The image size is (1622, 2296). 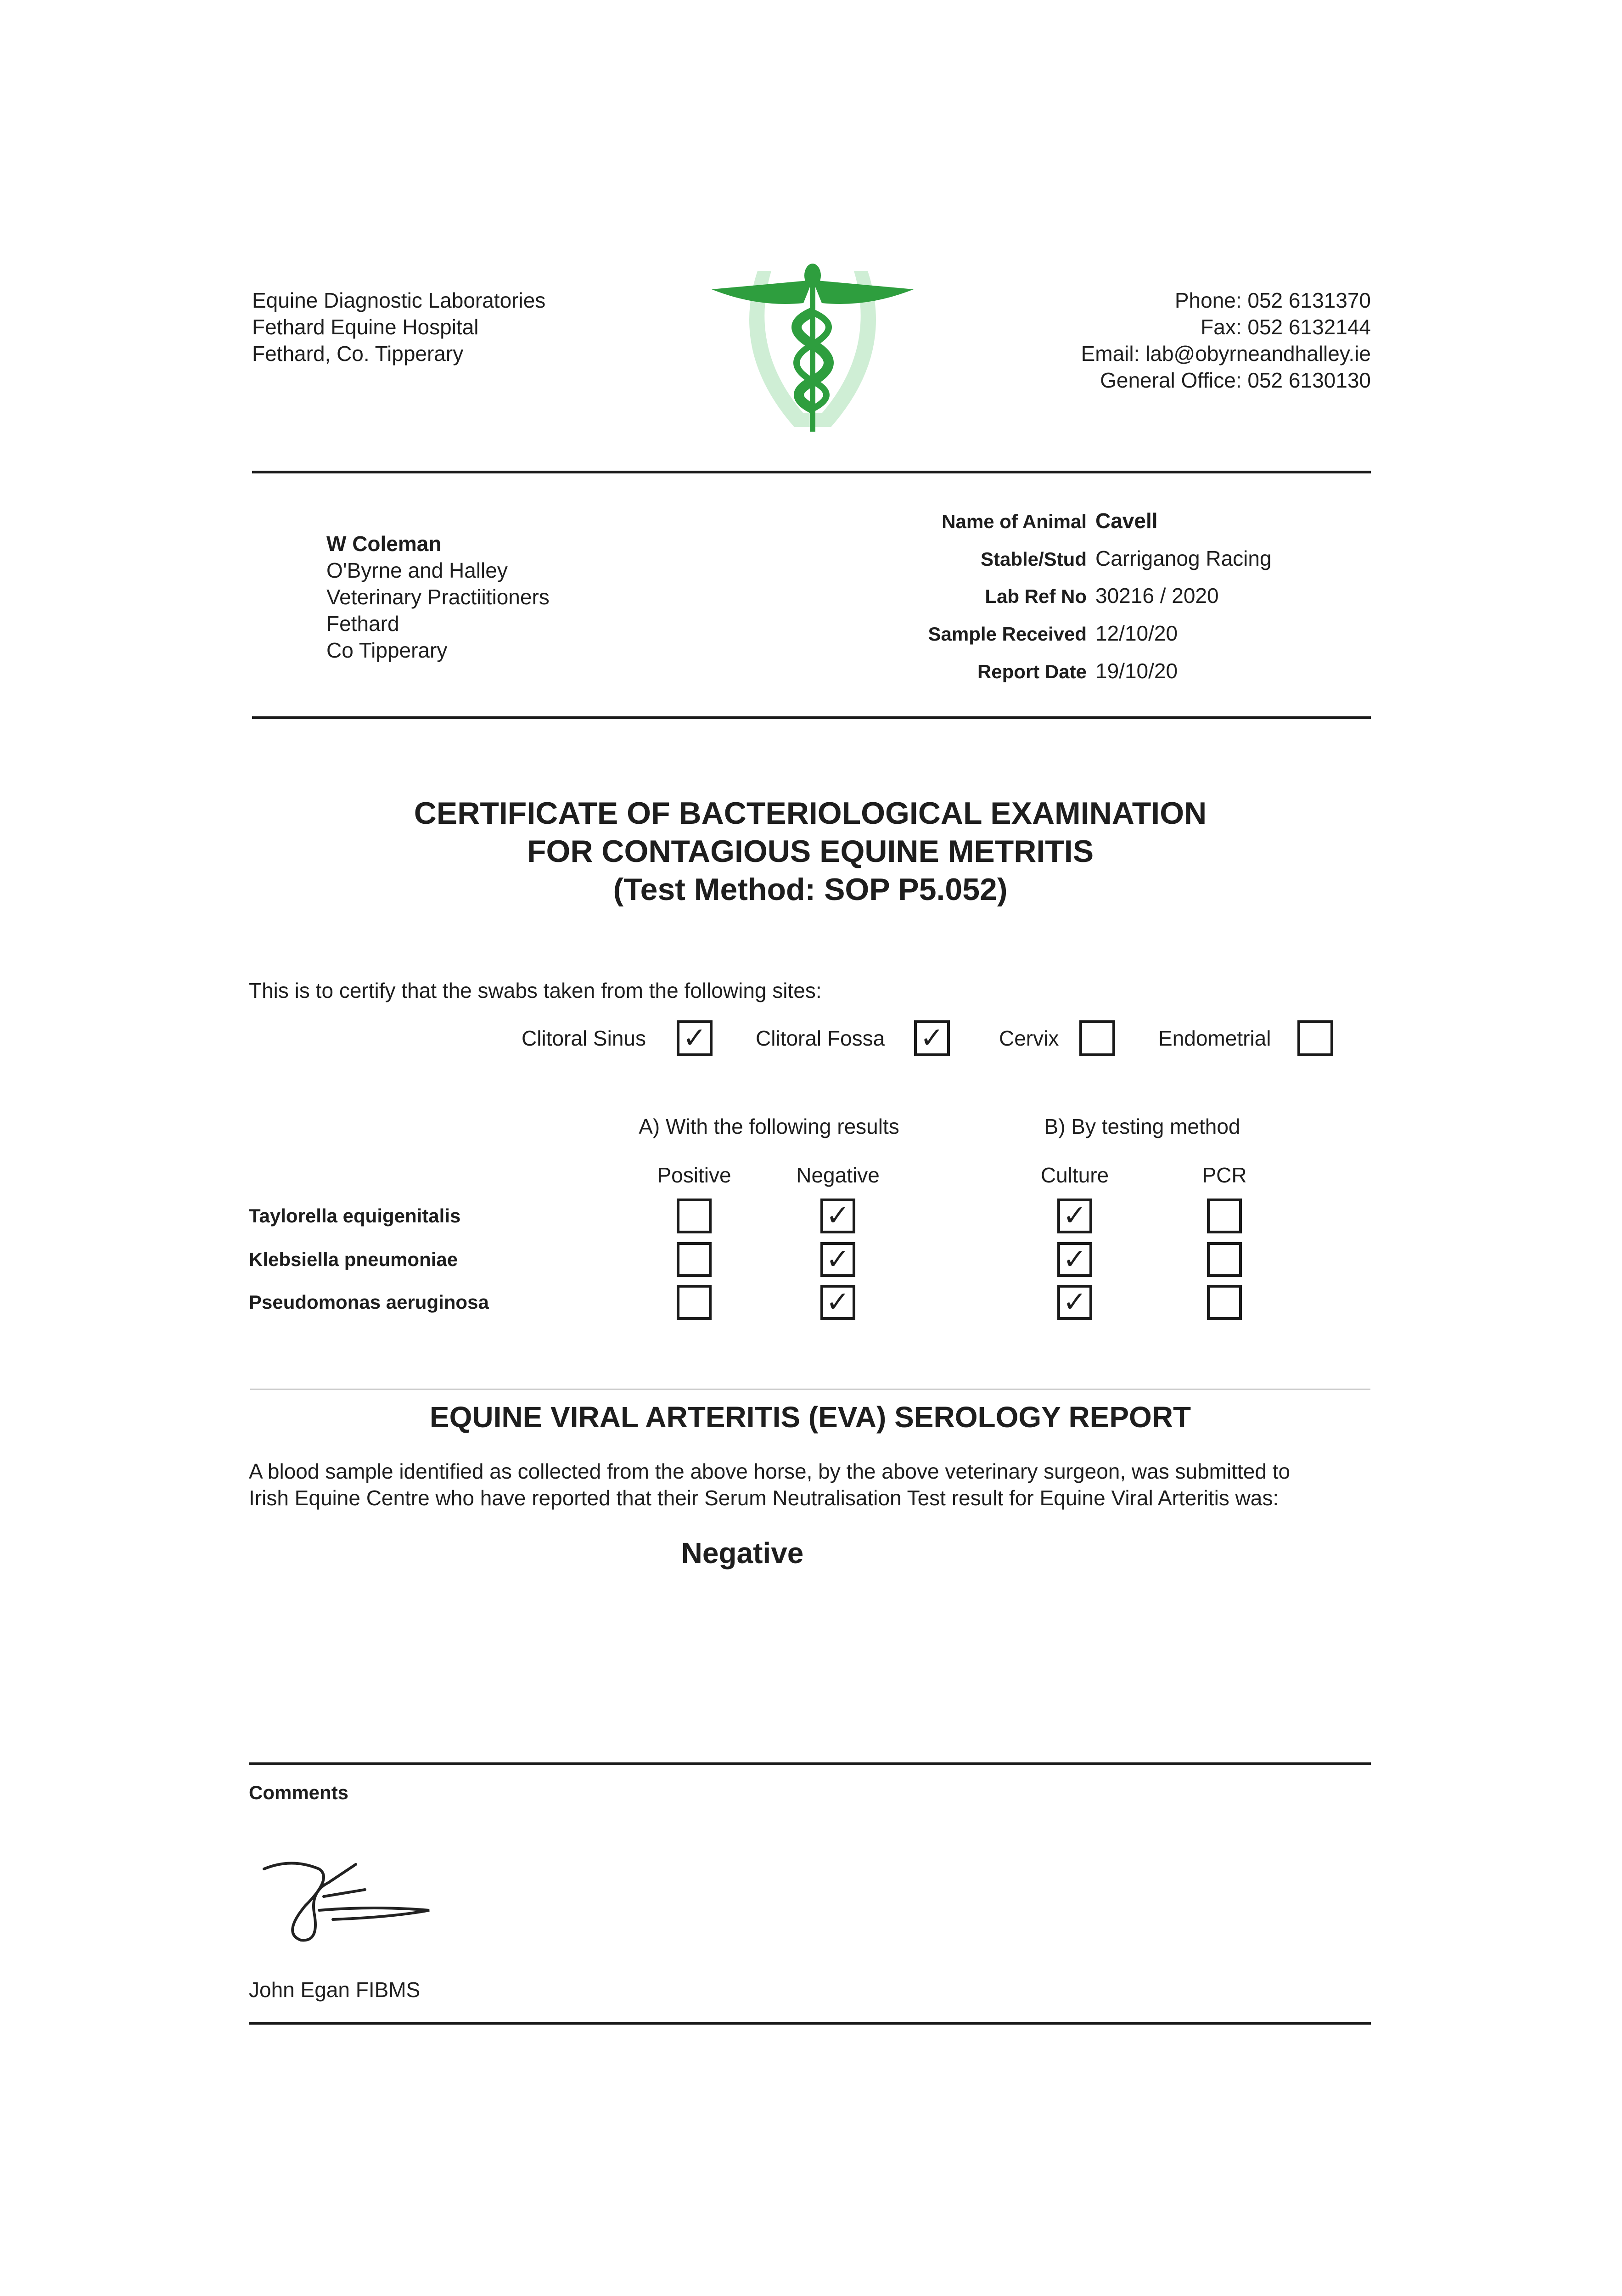 I want to click on address-line: Fethard, Co. Tipperary, so click(x=358, y=354).